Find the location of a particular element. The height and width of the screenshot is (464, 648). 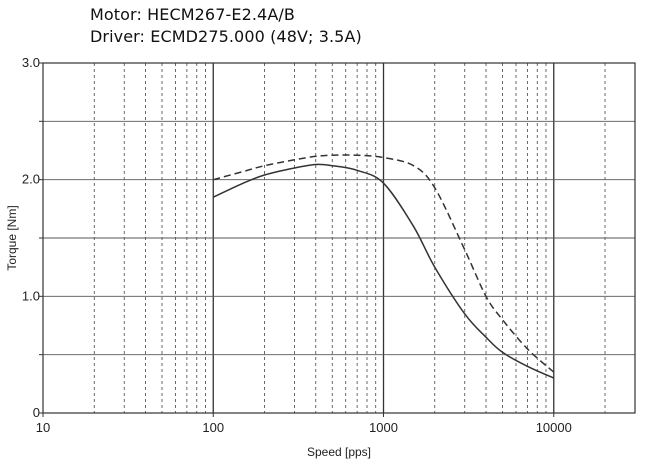

motor-label: Motor: HECM267-E2.4A/B is located at coordinates (192, 14).